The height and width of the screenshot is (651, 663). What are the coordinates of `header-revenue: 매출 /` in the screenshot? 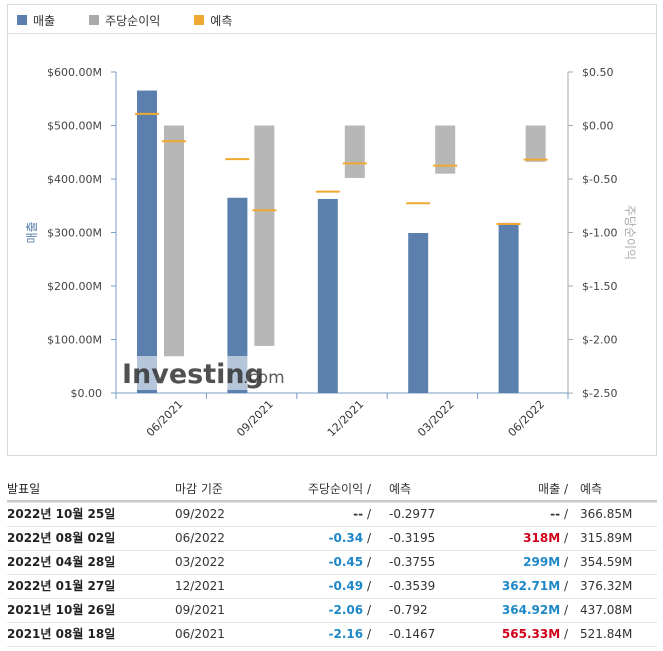 It's located at (553, 489).